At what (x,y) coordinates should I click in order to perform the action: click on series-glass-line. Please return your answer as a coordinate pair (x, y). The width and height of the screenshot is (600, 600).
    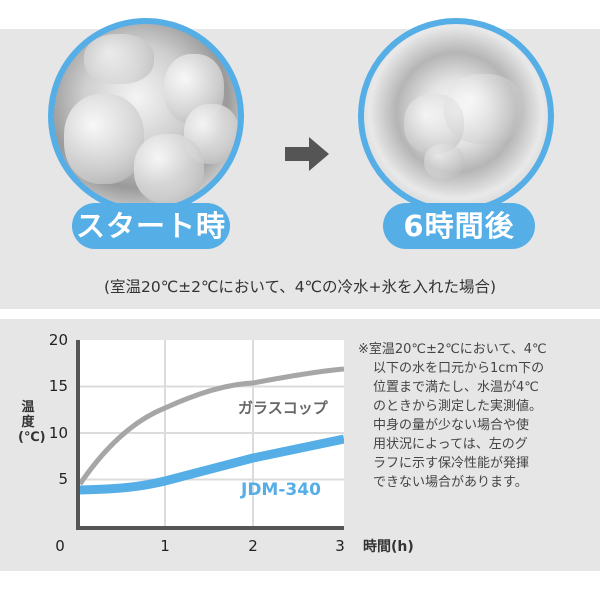
    Looking at the image, I should click on (211, 426).